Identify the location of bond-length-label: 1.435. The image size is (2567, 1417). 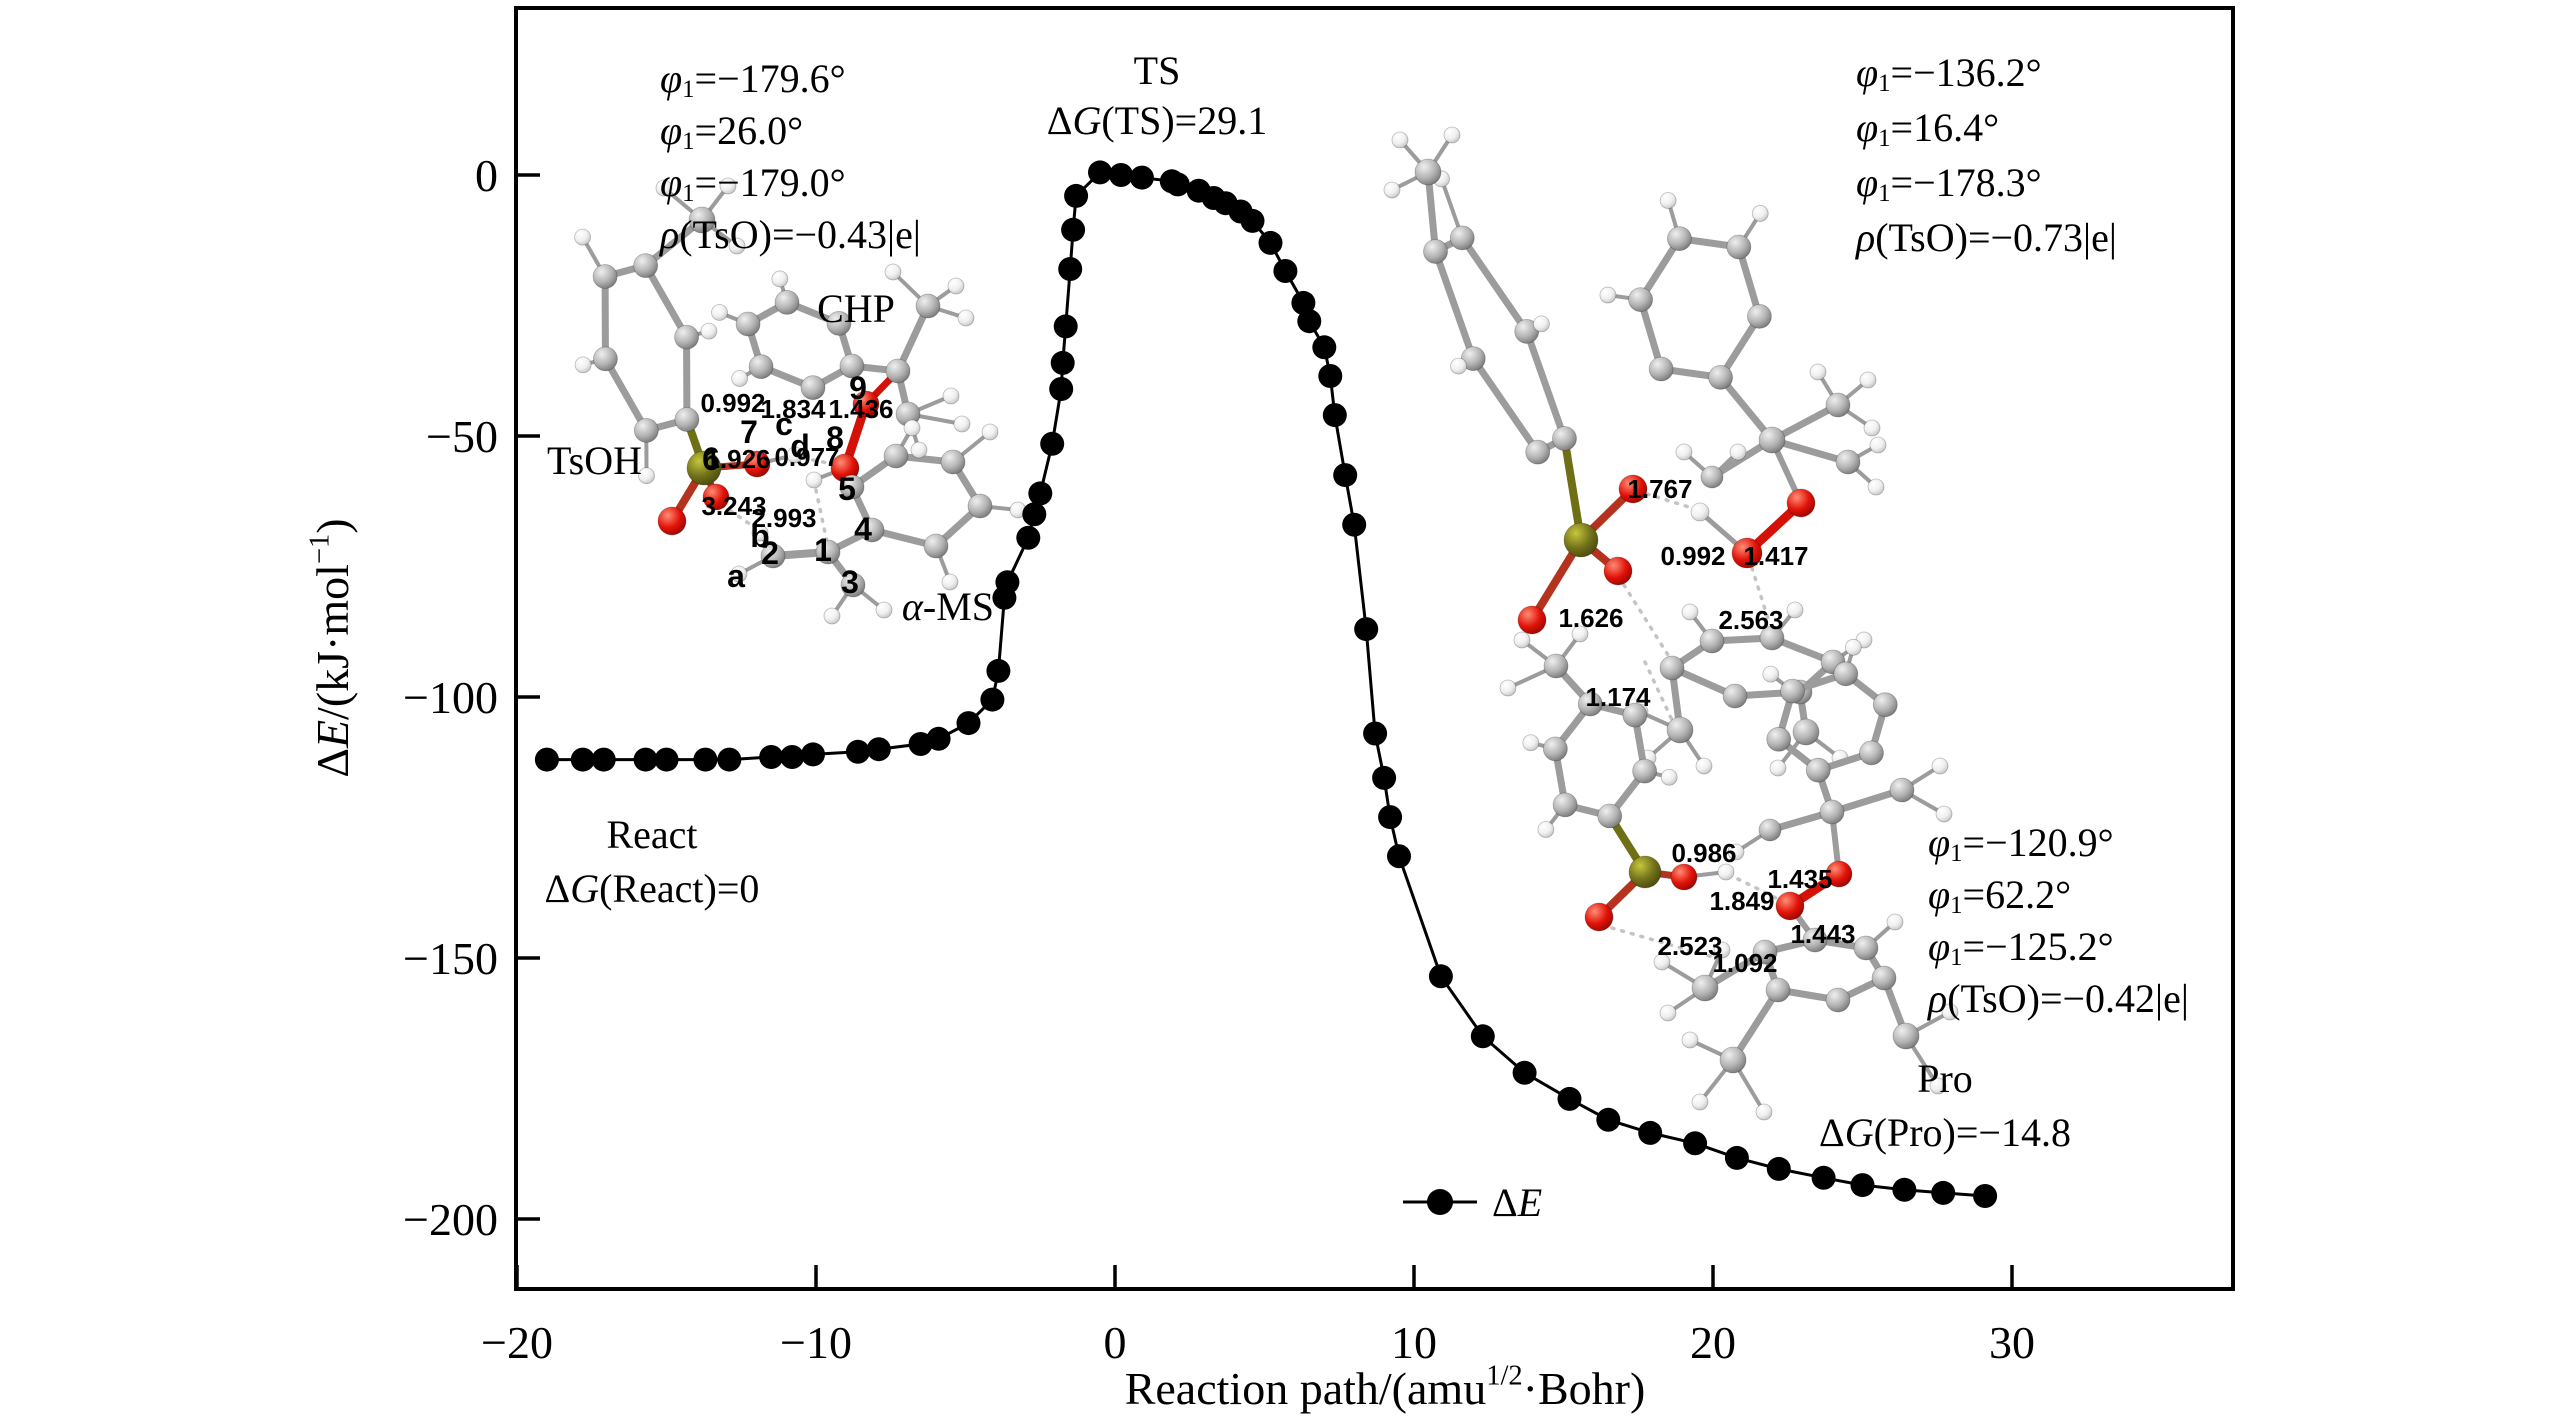
(1799, 879).